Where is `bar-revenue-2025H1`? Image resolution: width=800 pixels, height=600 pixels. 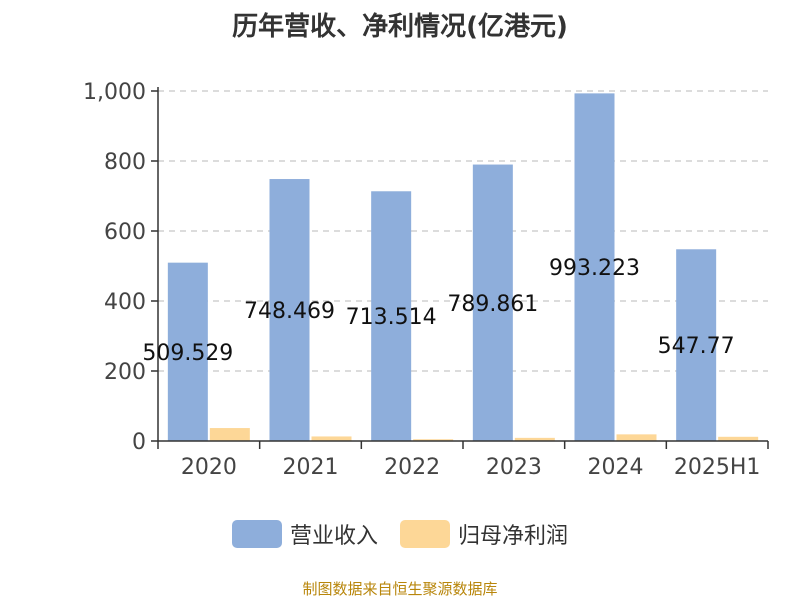 bar-revenue-2025H1 is located at coordinates (696, 345).